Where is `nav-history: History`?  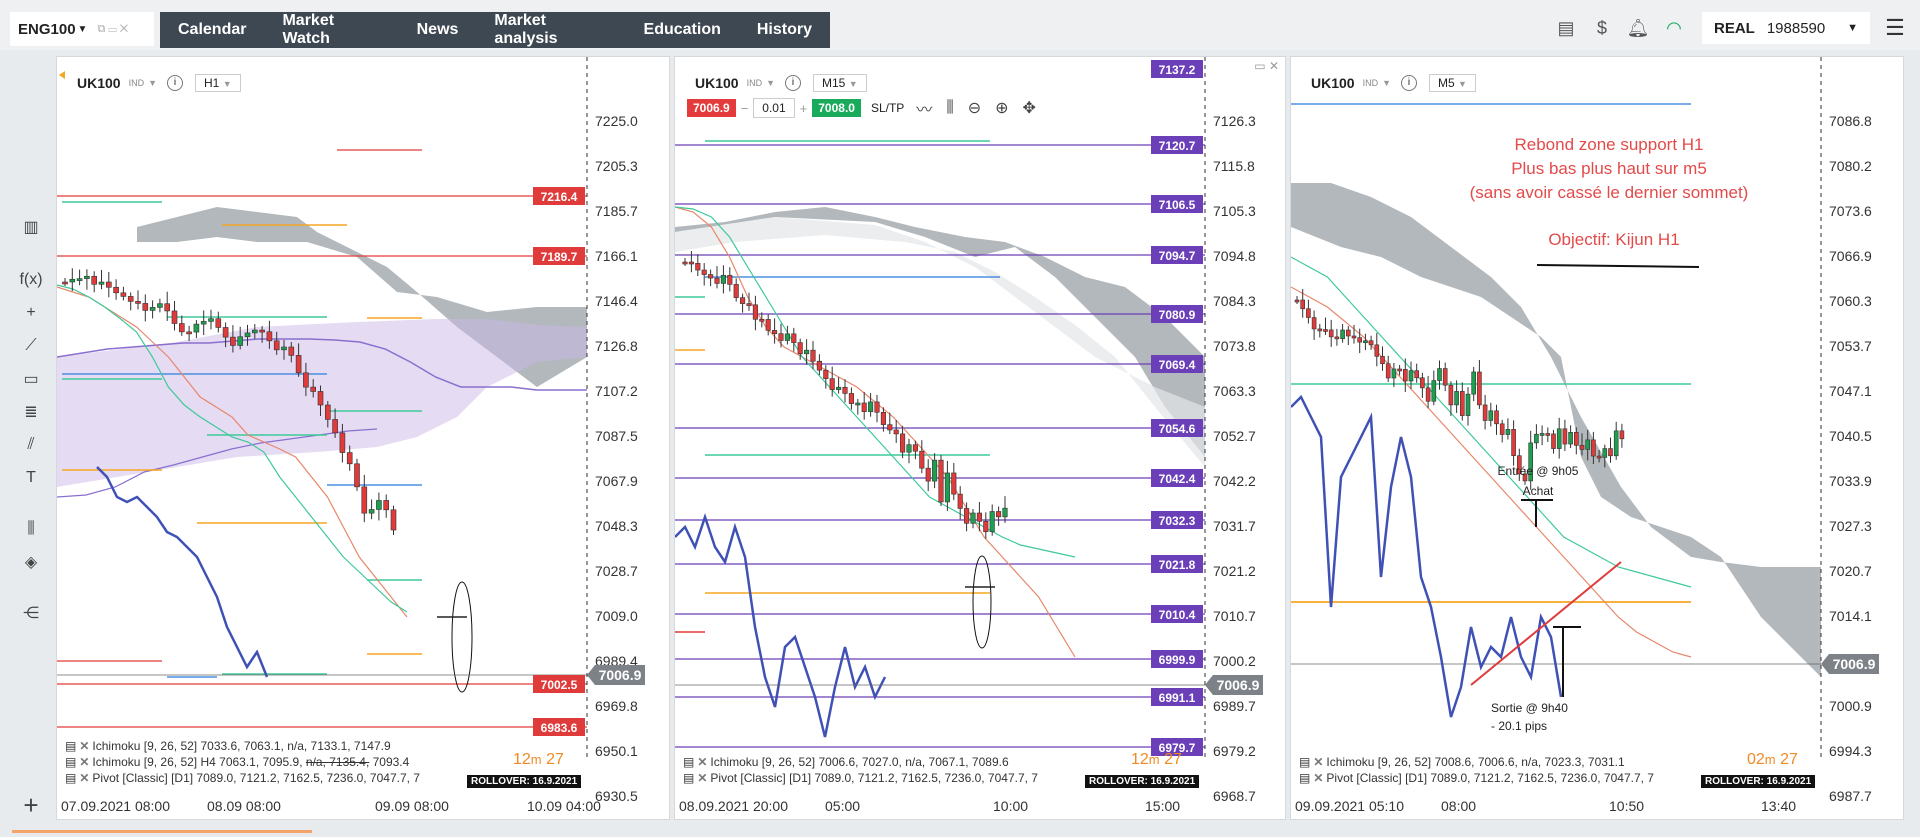
nav-history: History is located at coordinates (784, 29).